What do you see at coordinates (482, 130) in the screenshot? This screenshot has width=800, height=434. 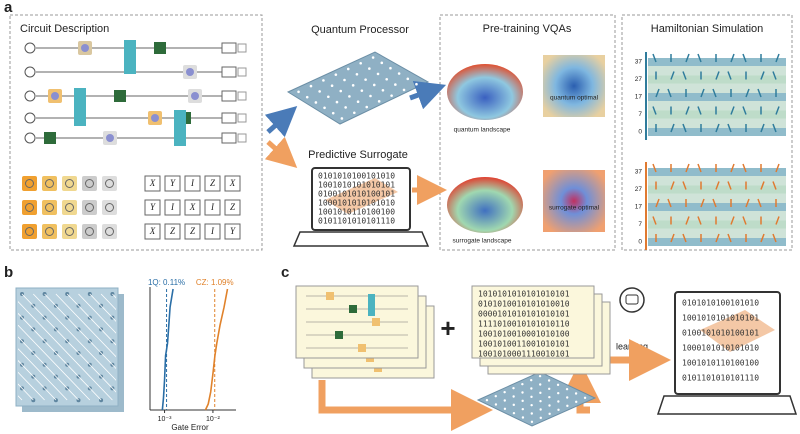 I see `caption: quantum landscape` at bounding box center [482, 130].